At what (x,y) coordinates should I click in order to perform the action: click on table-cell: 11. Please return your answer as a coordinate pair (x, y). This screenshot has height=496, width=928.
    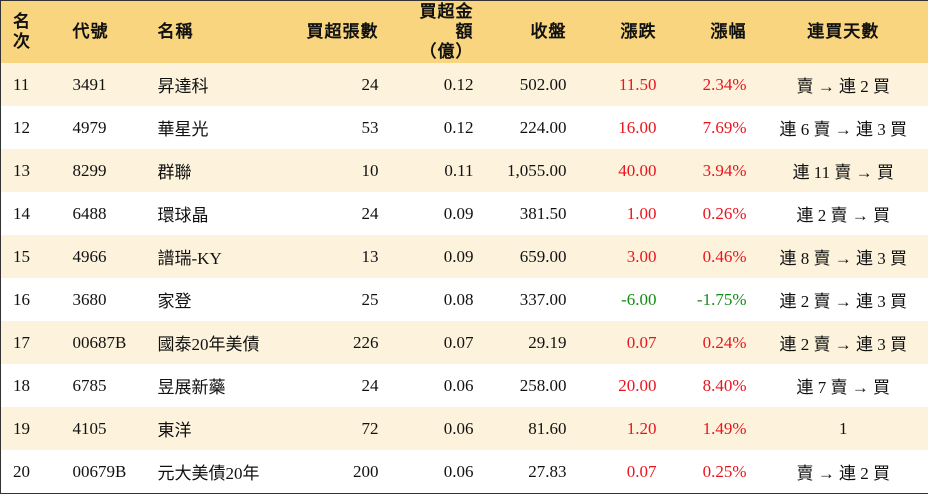
    Looking at the image, I should click on (30, 84).